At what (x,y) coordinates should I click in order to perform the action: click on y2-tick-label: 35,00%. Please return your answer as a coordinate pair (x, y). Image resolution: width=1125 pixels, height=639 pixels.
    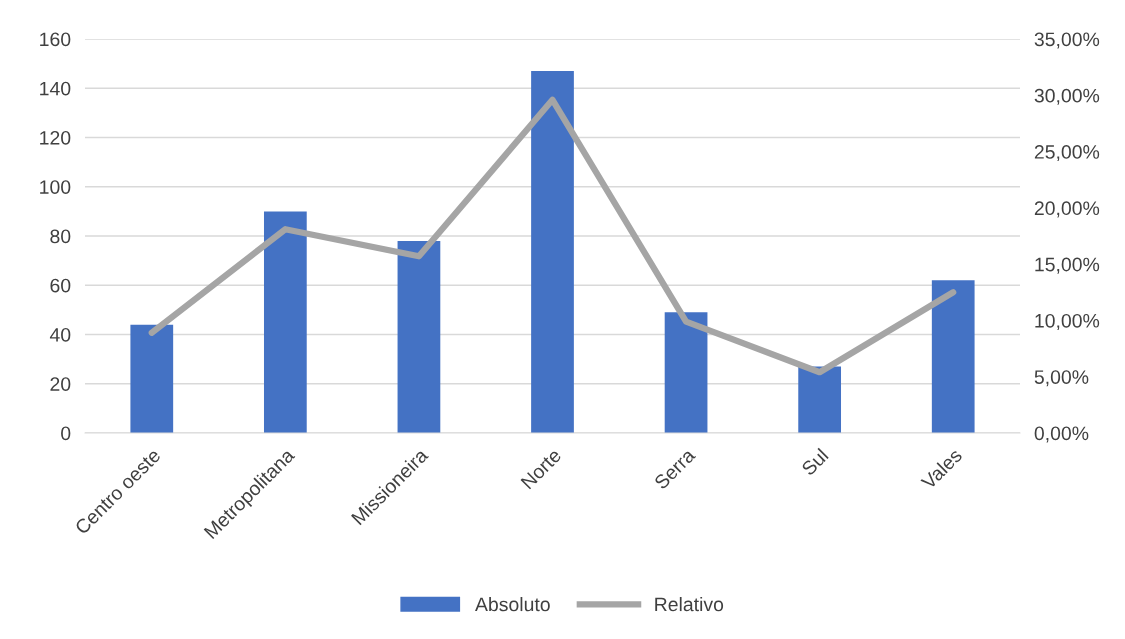
    Looking at the image, I should click on (1067, 40).